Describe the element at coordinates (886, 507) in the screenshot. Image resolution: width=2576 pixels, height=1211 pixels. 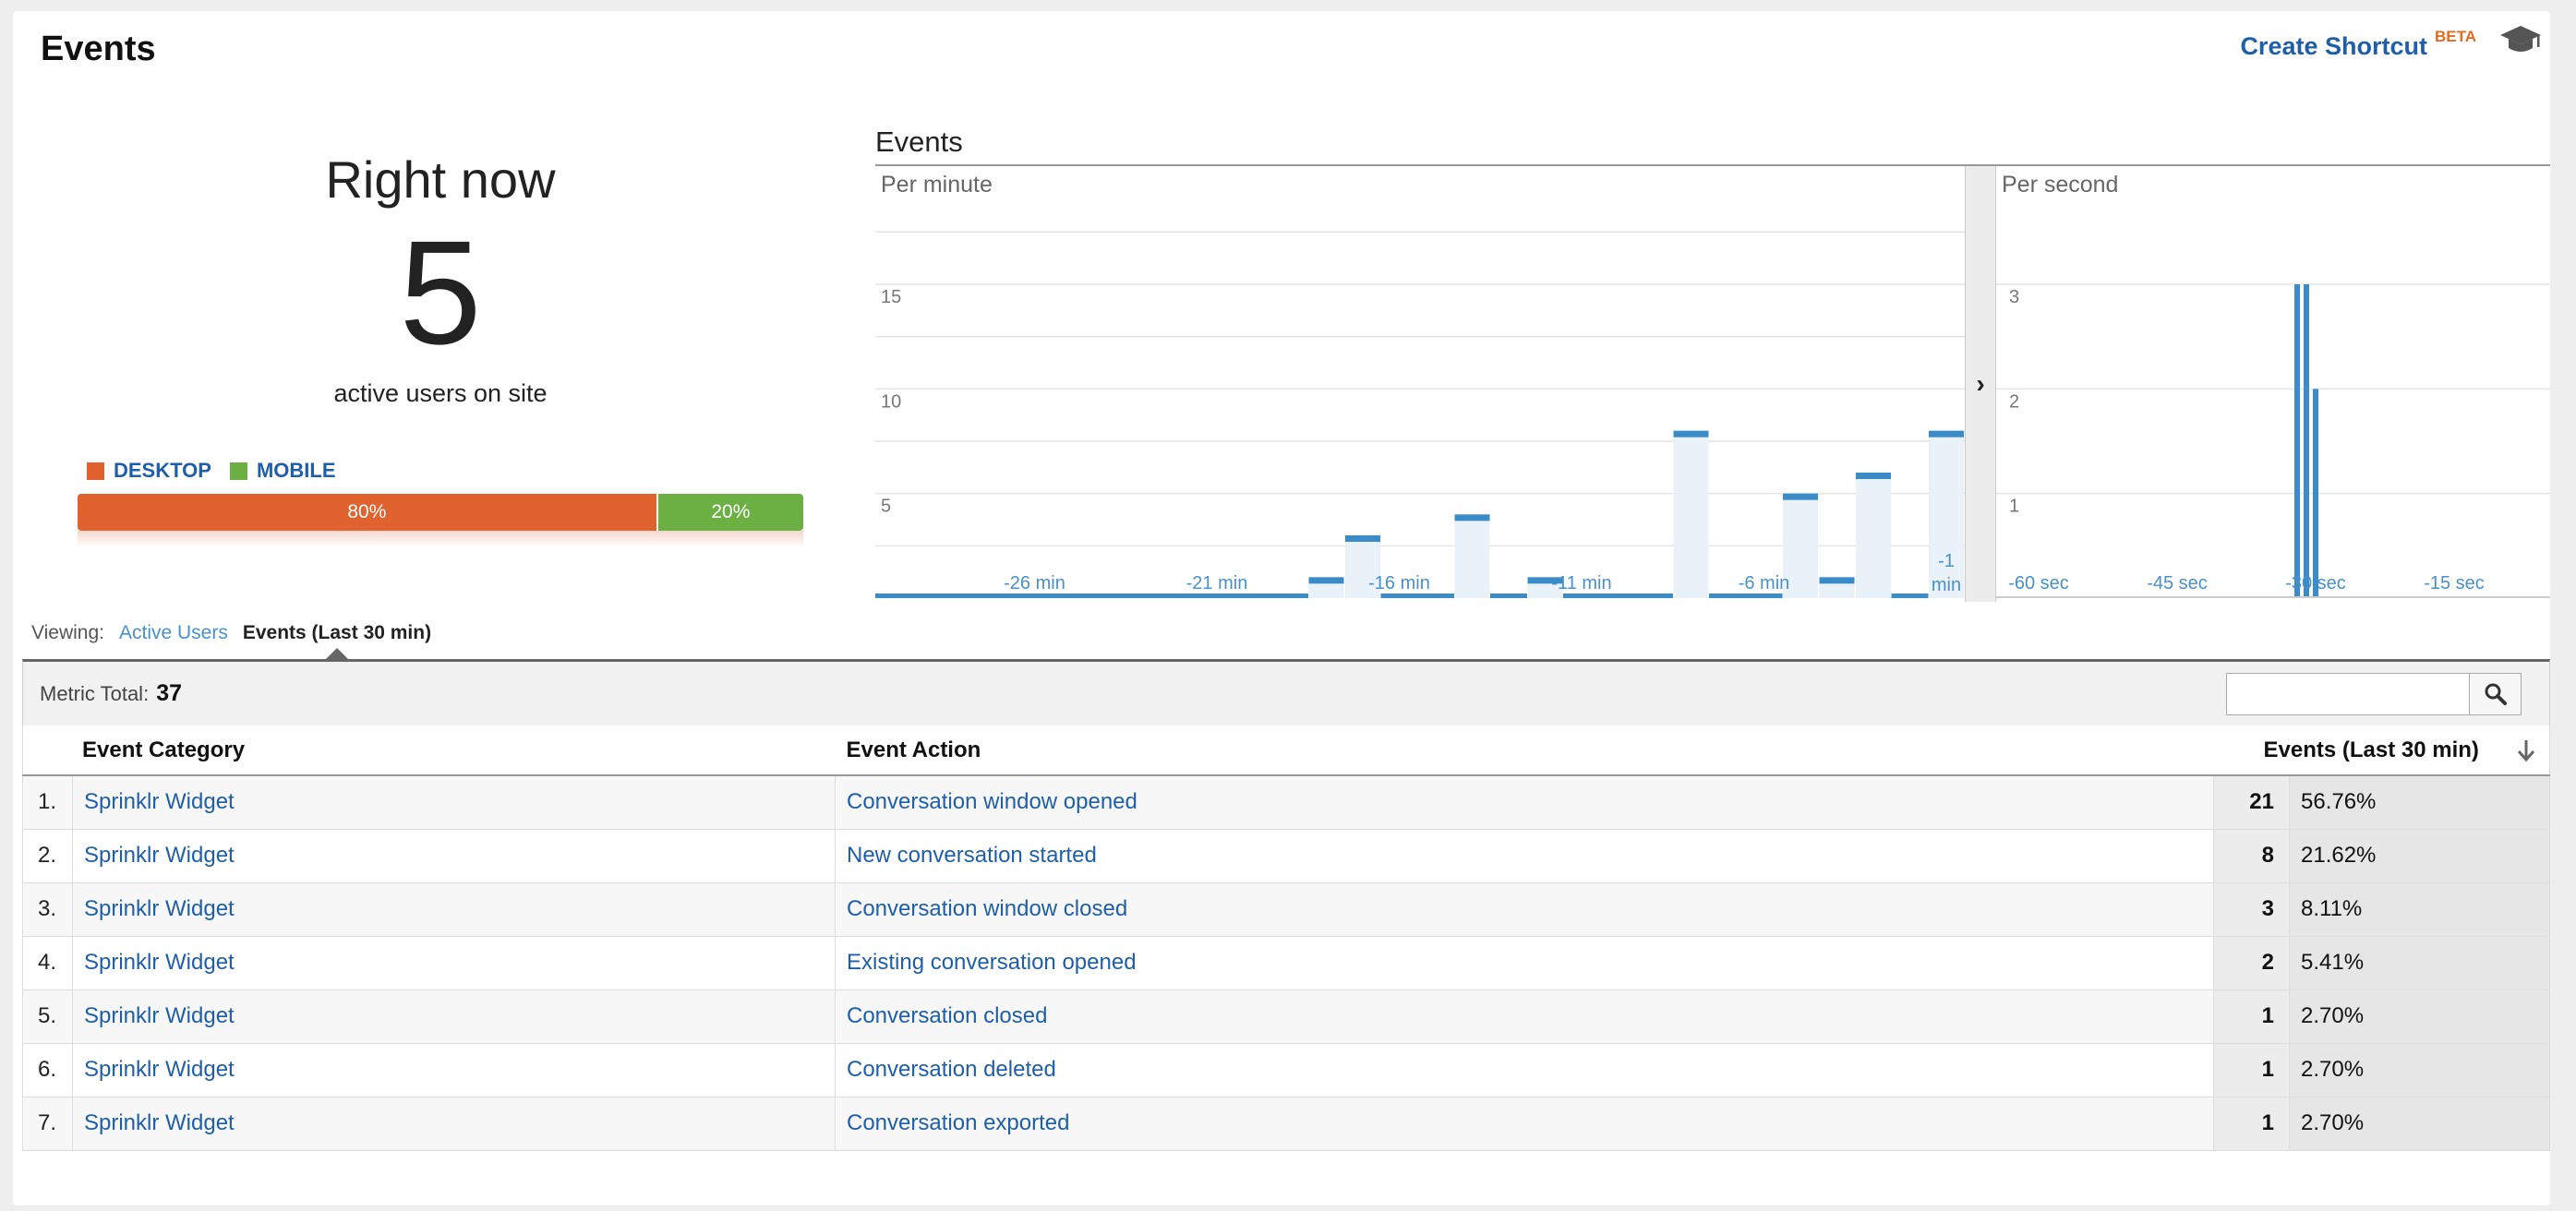
I see `y-tick-label: 5` at that location.